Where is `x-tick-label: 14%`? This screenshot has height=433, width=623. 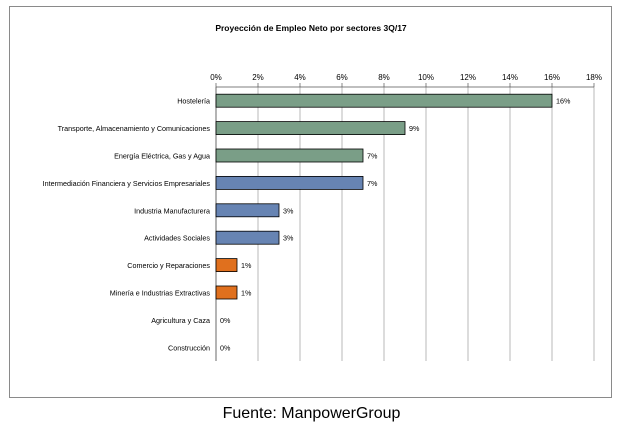 x-tick-label: 14% is located at coordinates (510, 77).